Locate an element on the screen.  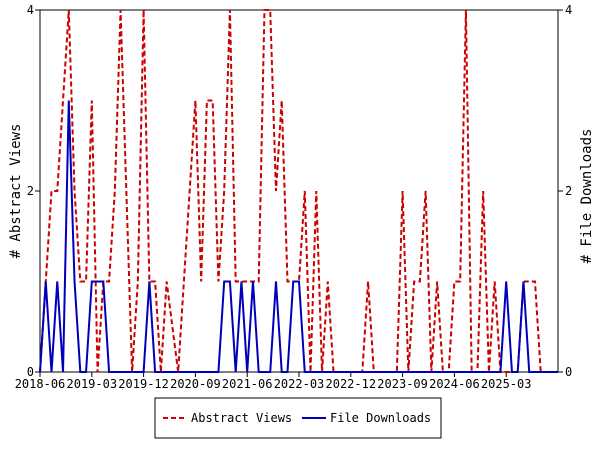
legend: Abstract Views File Downloads is located at coordinates (298, 418).